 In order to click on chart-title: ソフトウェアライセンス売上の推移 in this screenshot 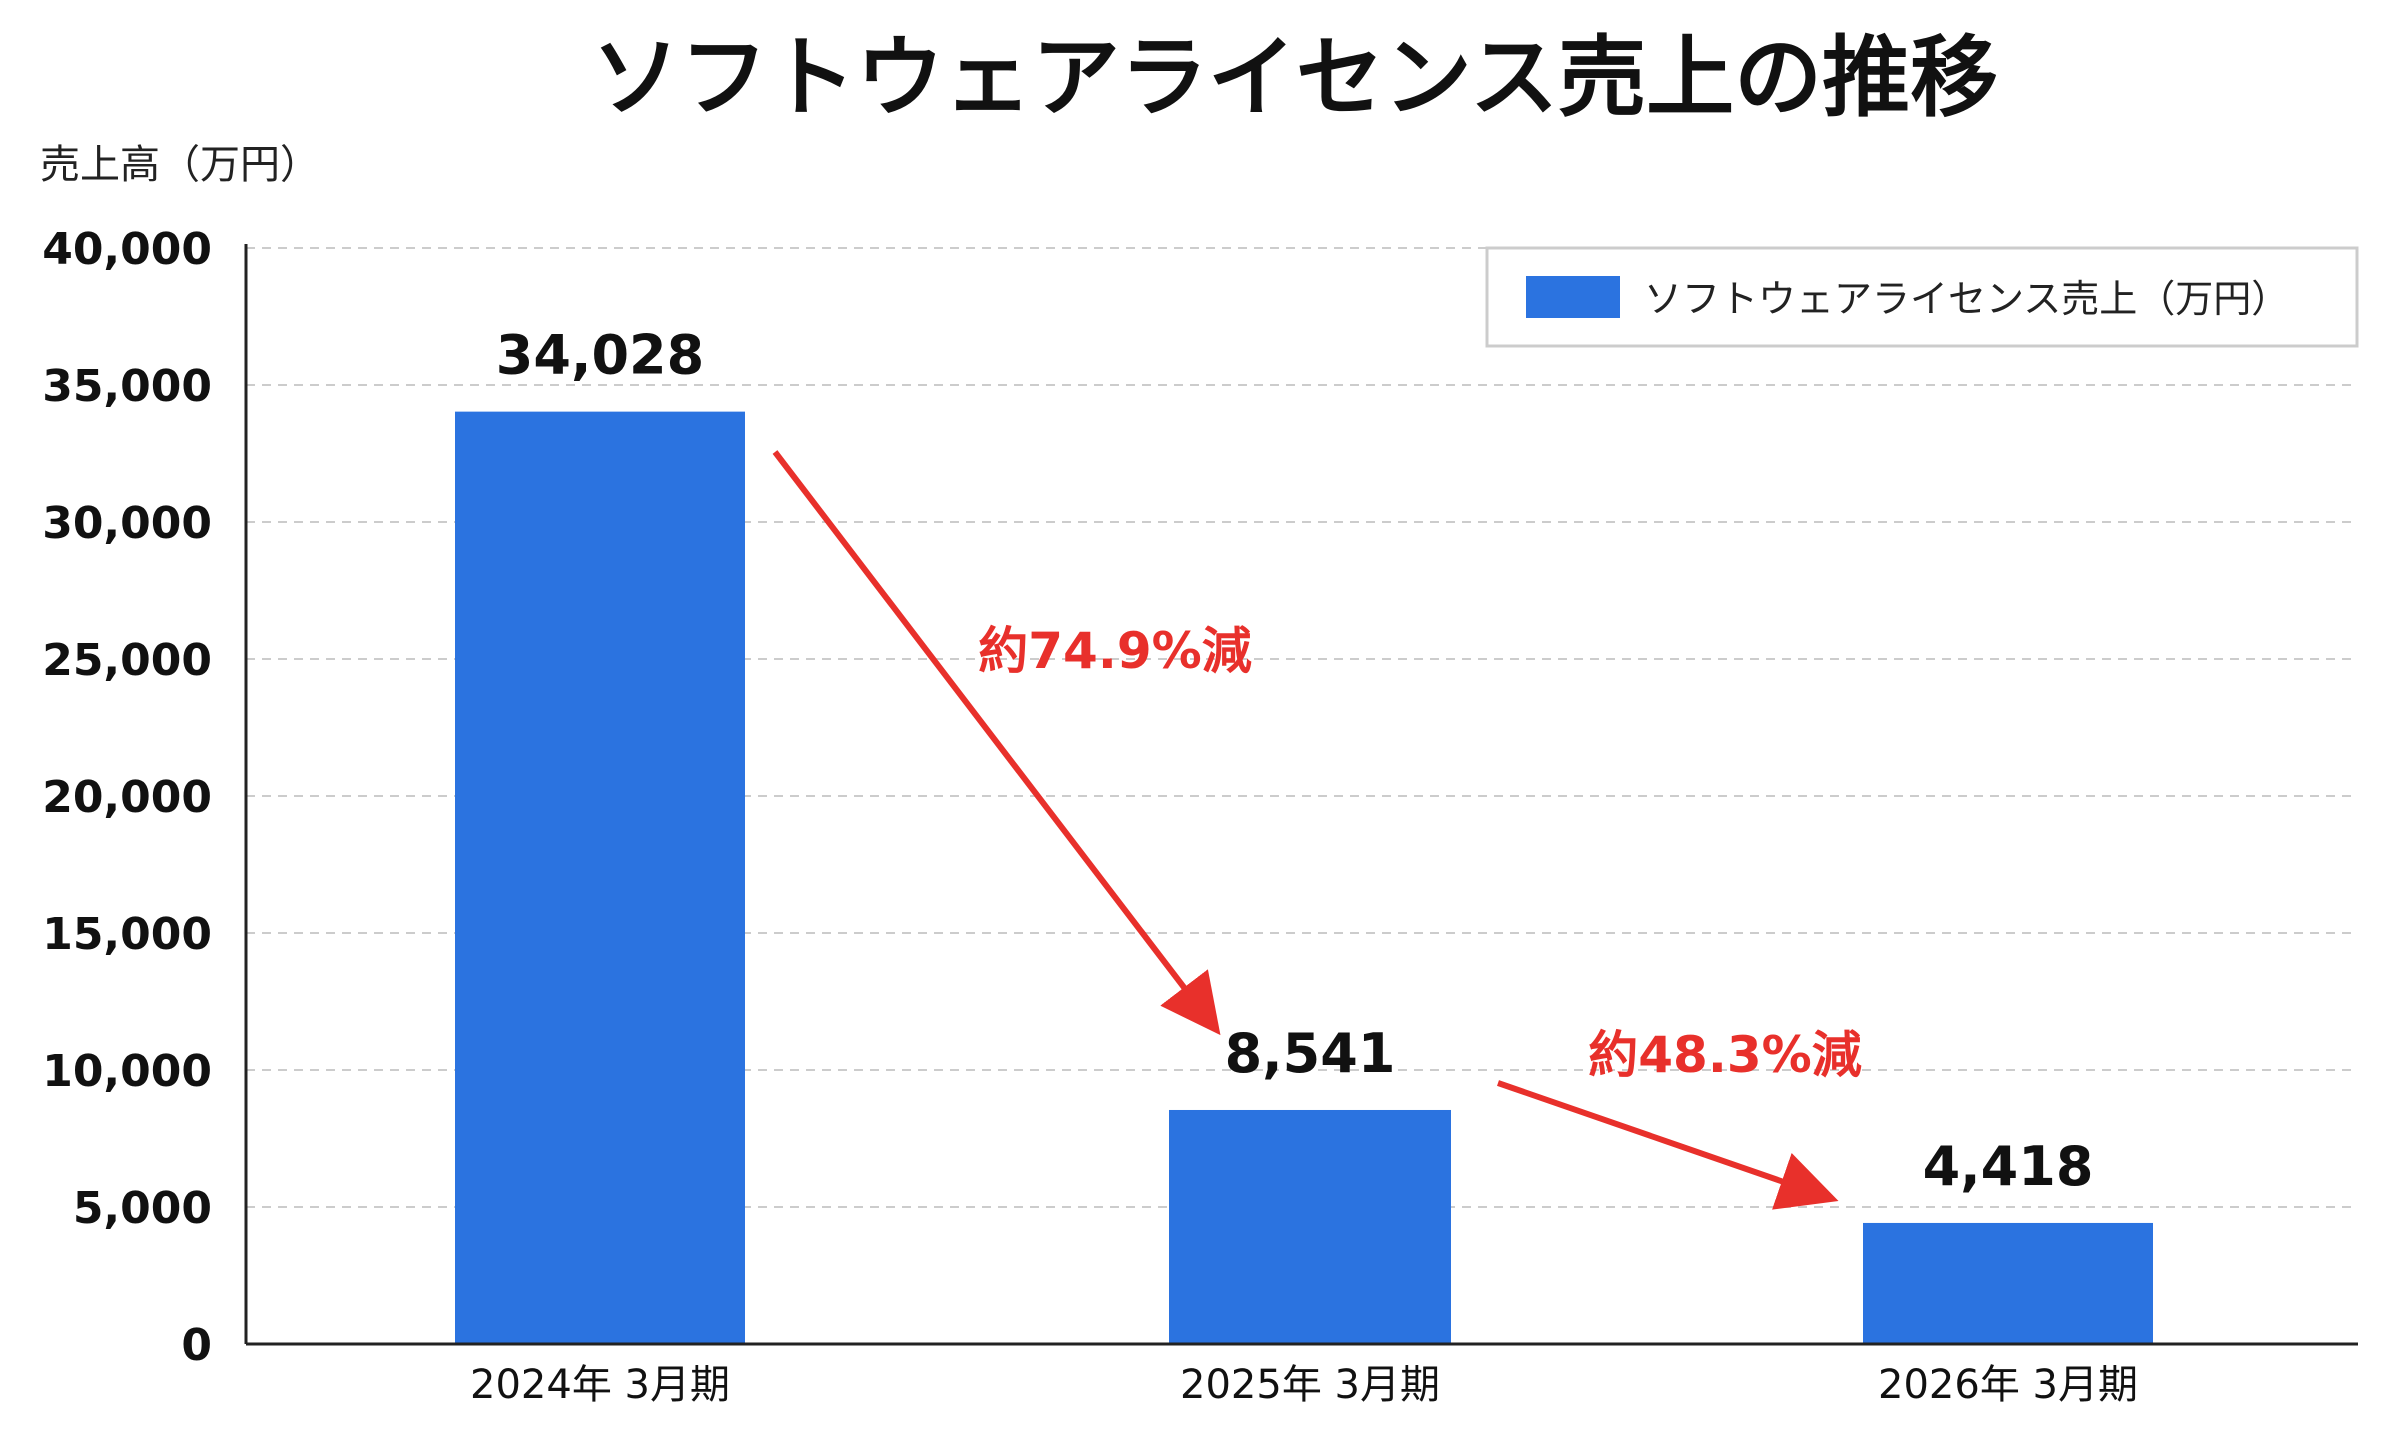, I will do `click(1295, 77)`.